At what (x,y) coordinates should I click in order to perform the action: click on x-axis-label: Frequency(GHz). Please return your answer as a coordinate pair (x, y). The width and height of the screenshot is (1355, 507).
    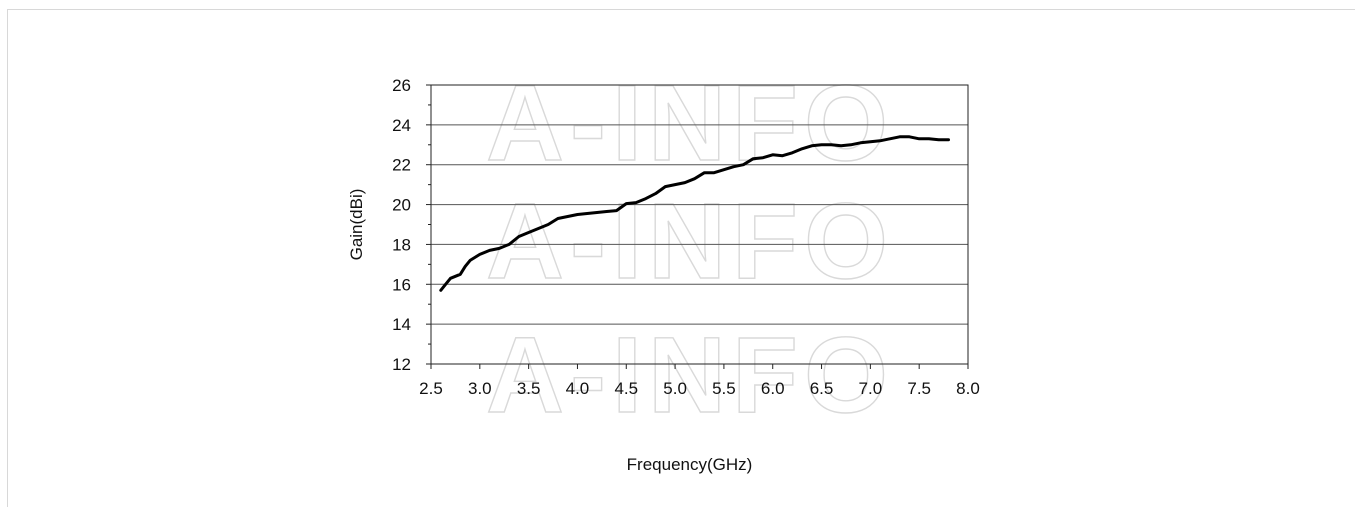
    Looking at the image, I should click on (690, 464).